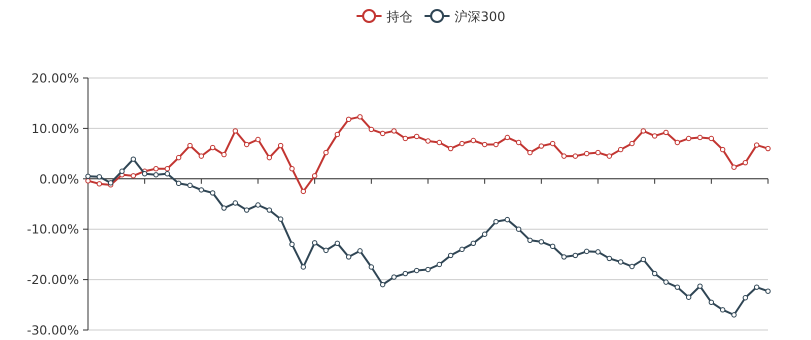 The image size is (811, 340). I want to click on y-tick-label: 20.00%, so click(55, 78).